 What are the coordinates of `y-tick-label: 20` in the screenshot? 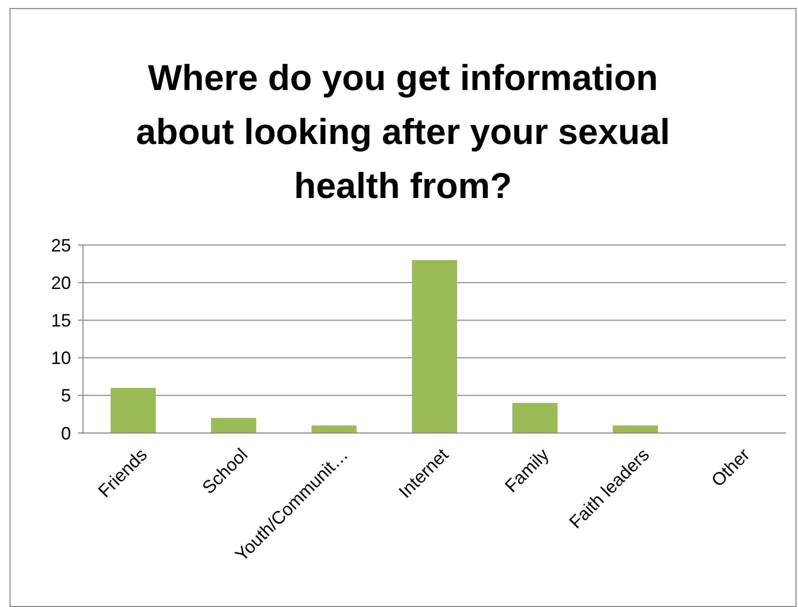 It's located at (60, 282).